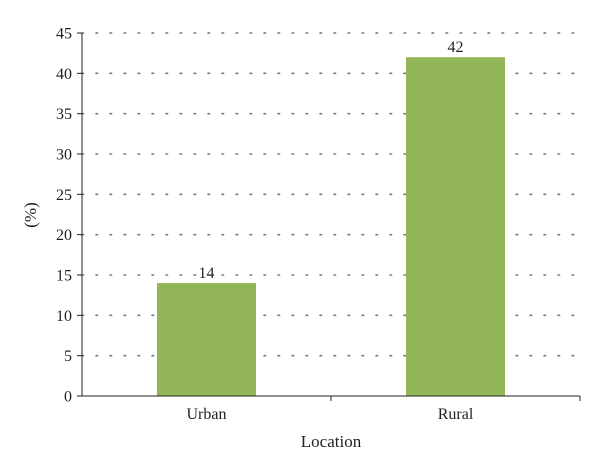 The width and height of the screenshot is (600, 476). What do you see at coordinates (455, 226) in the screenshot?
I see `bar-rural` at bounding box center [455, 226].